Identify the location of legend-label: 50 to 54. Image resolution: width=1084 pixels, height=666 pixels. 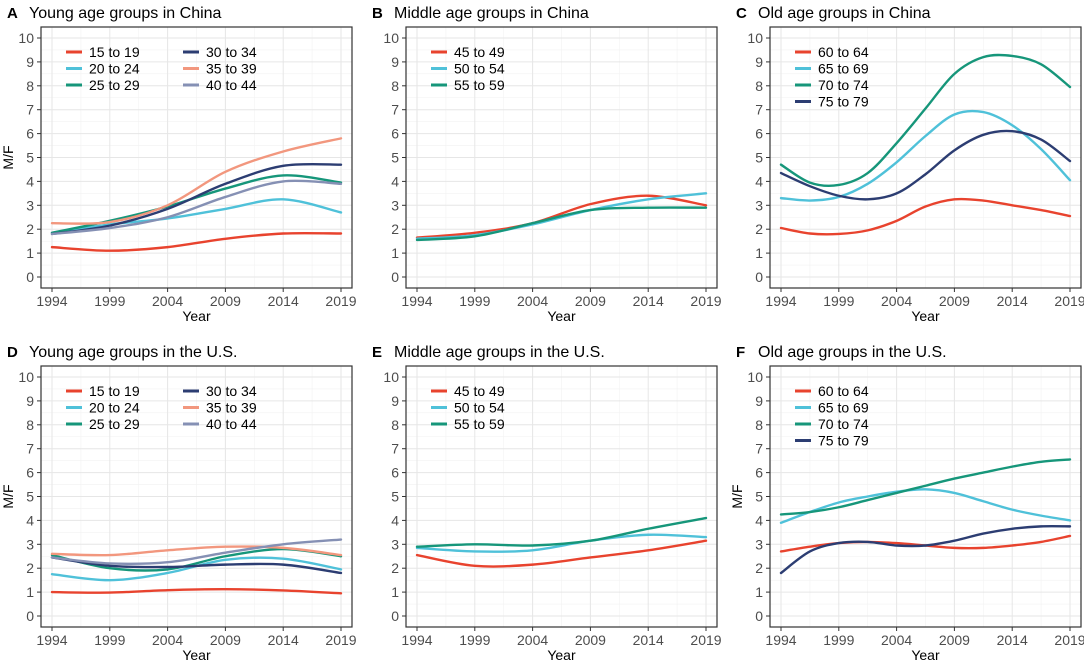
(479, 69).